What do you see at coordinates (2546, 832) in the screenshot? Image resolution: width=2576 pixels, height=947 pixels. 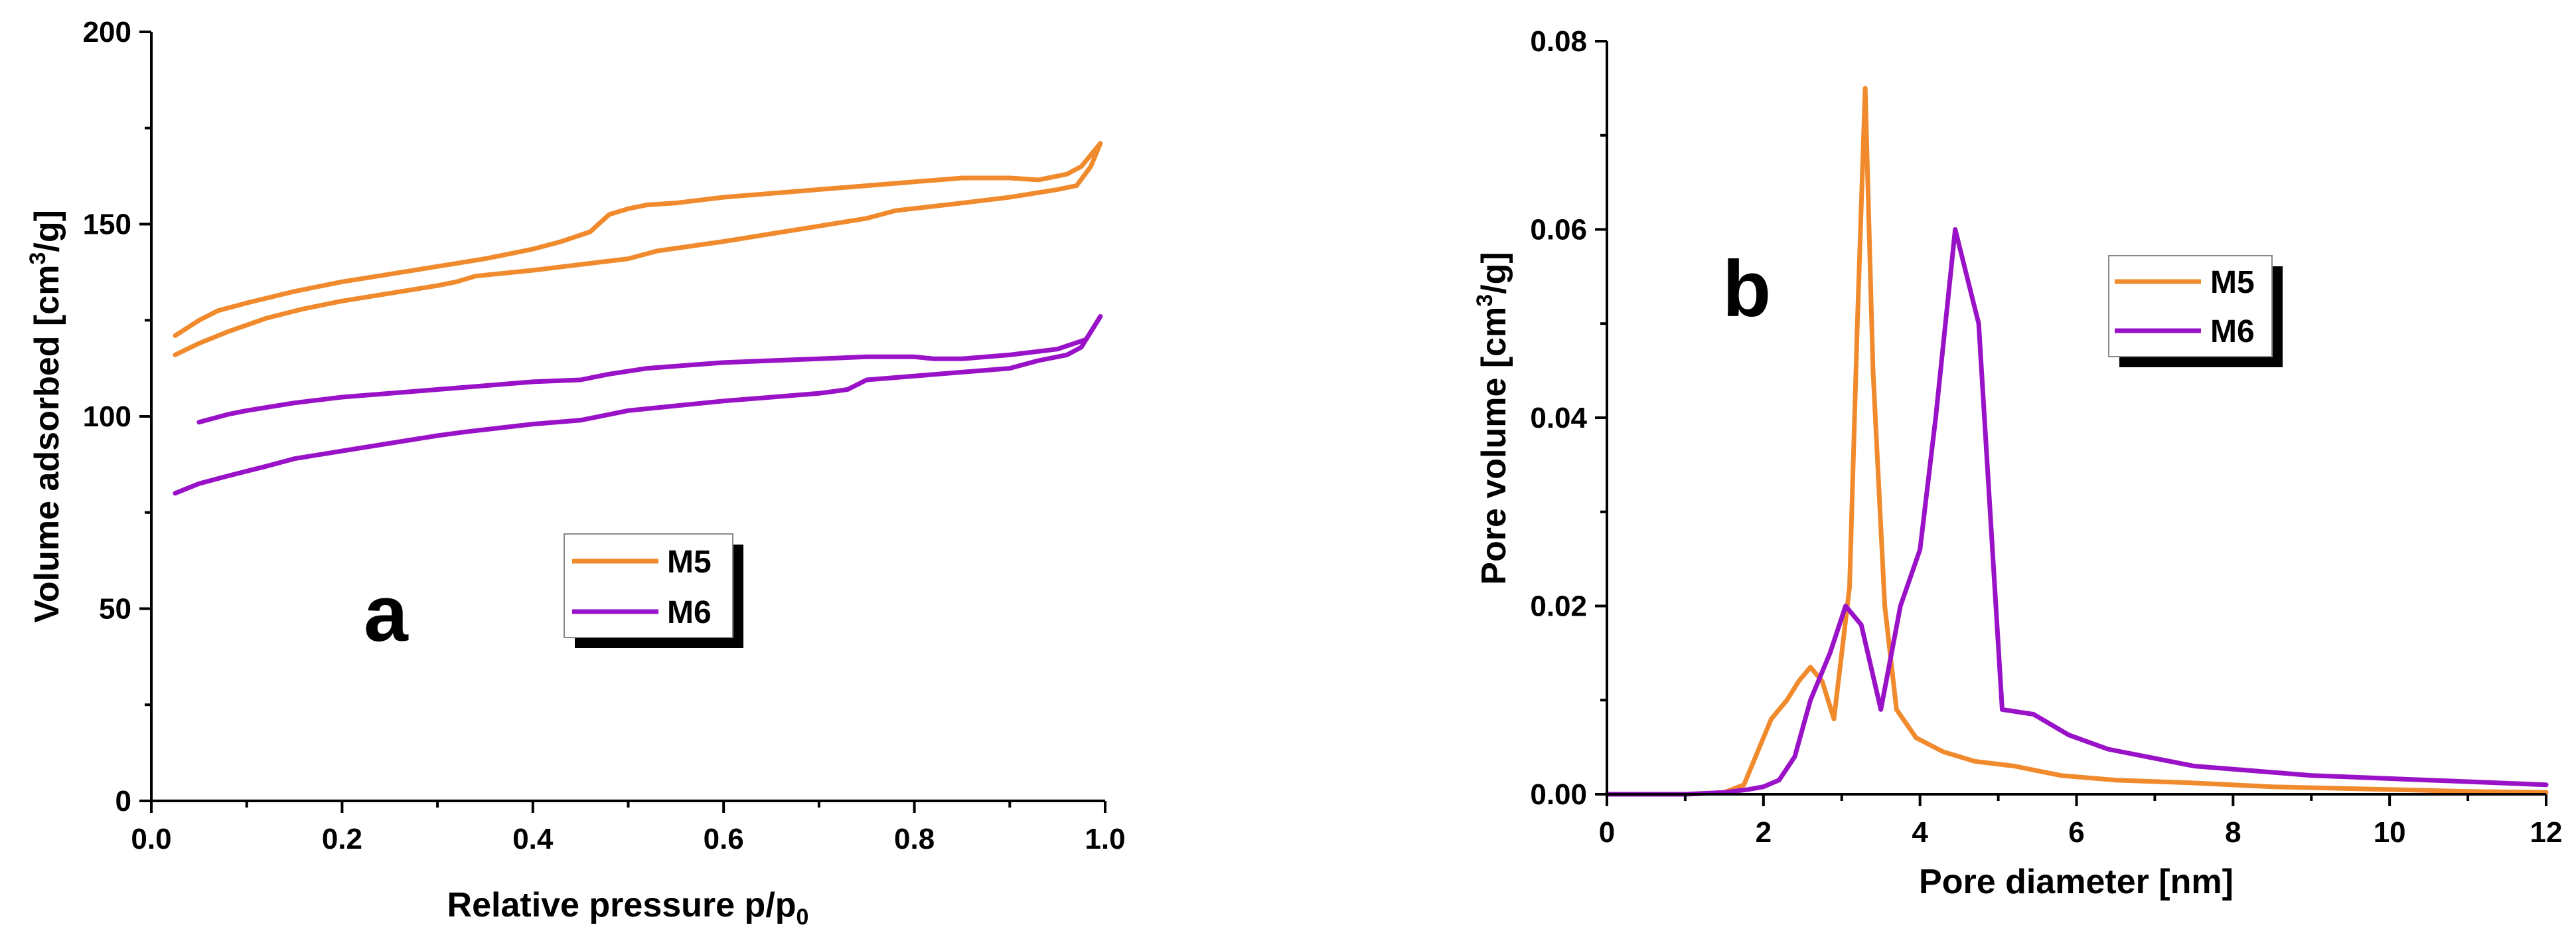 I see `x-tick-label: 12` at bounding box center [2546, 832].